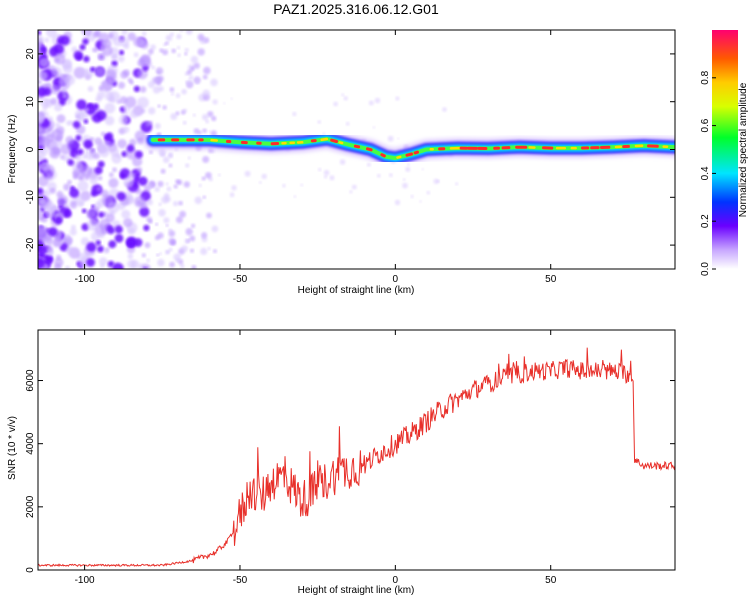 This screenshot has width=750, height=600. I want to click on spectrogram-y-axis-label: Frequency (Hz), so click(12, 149).